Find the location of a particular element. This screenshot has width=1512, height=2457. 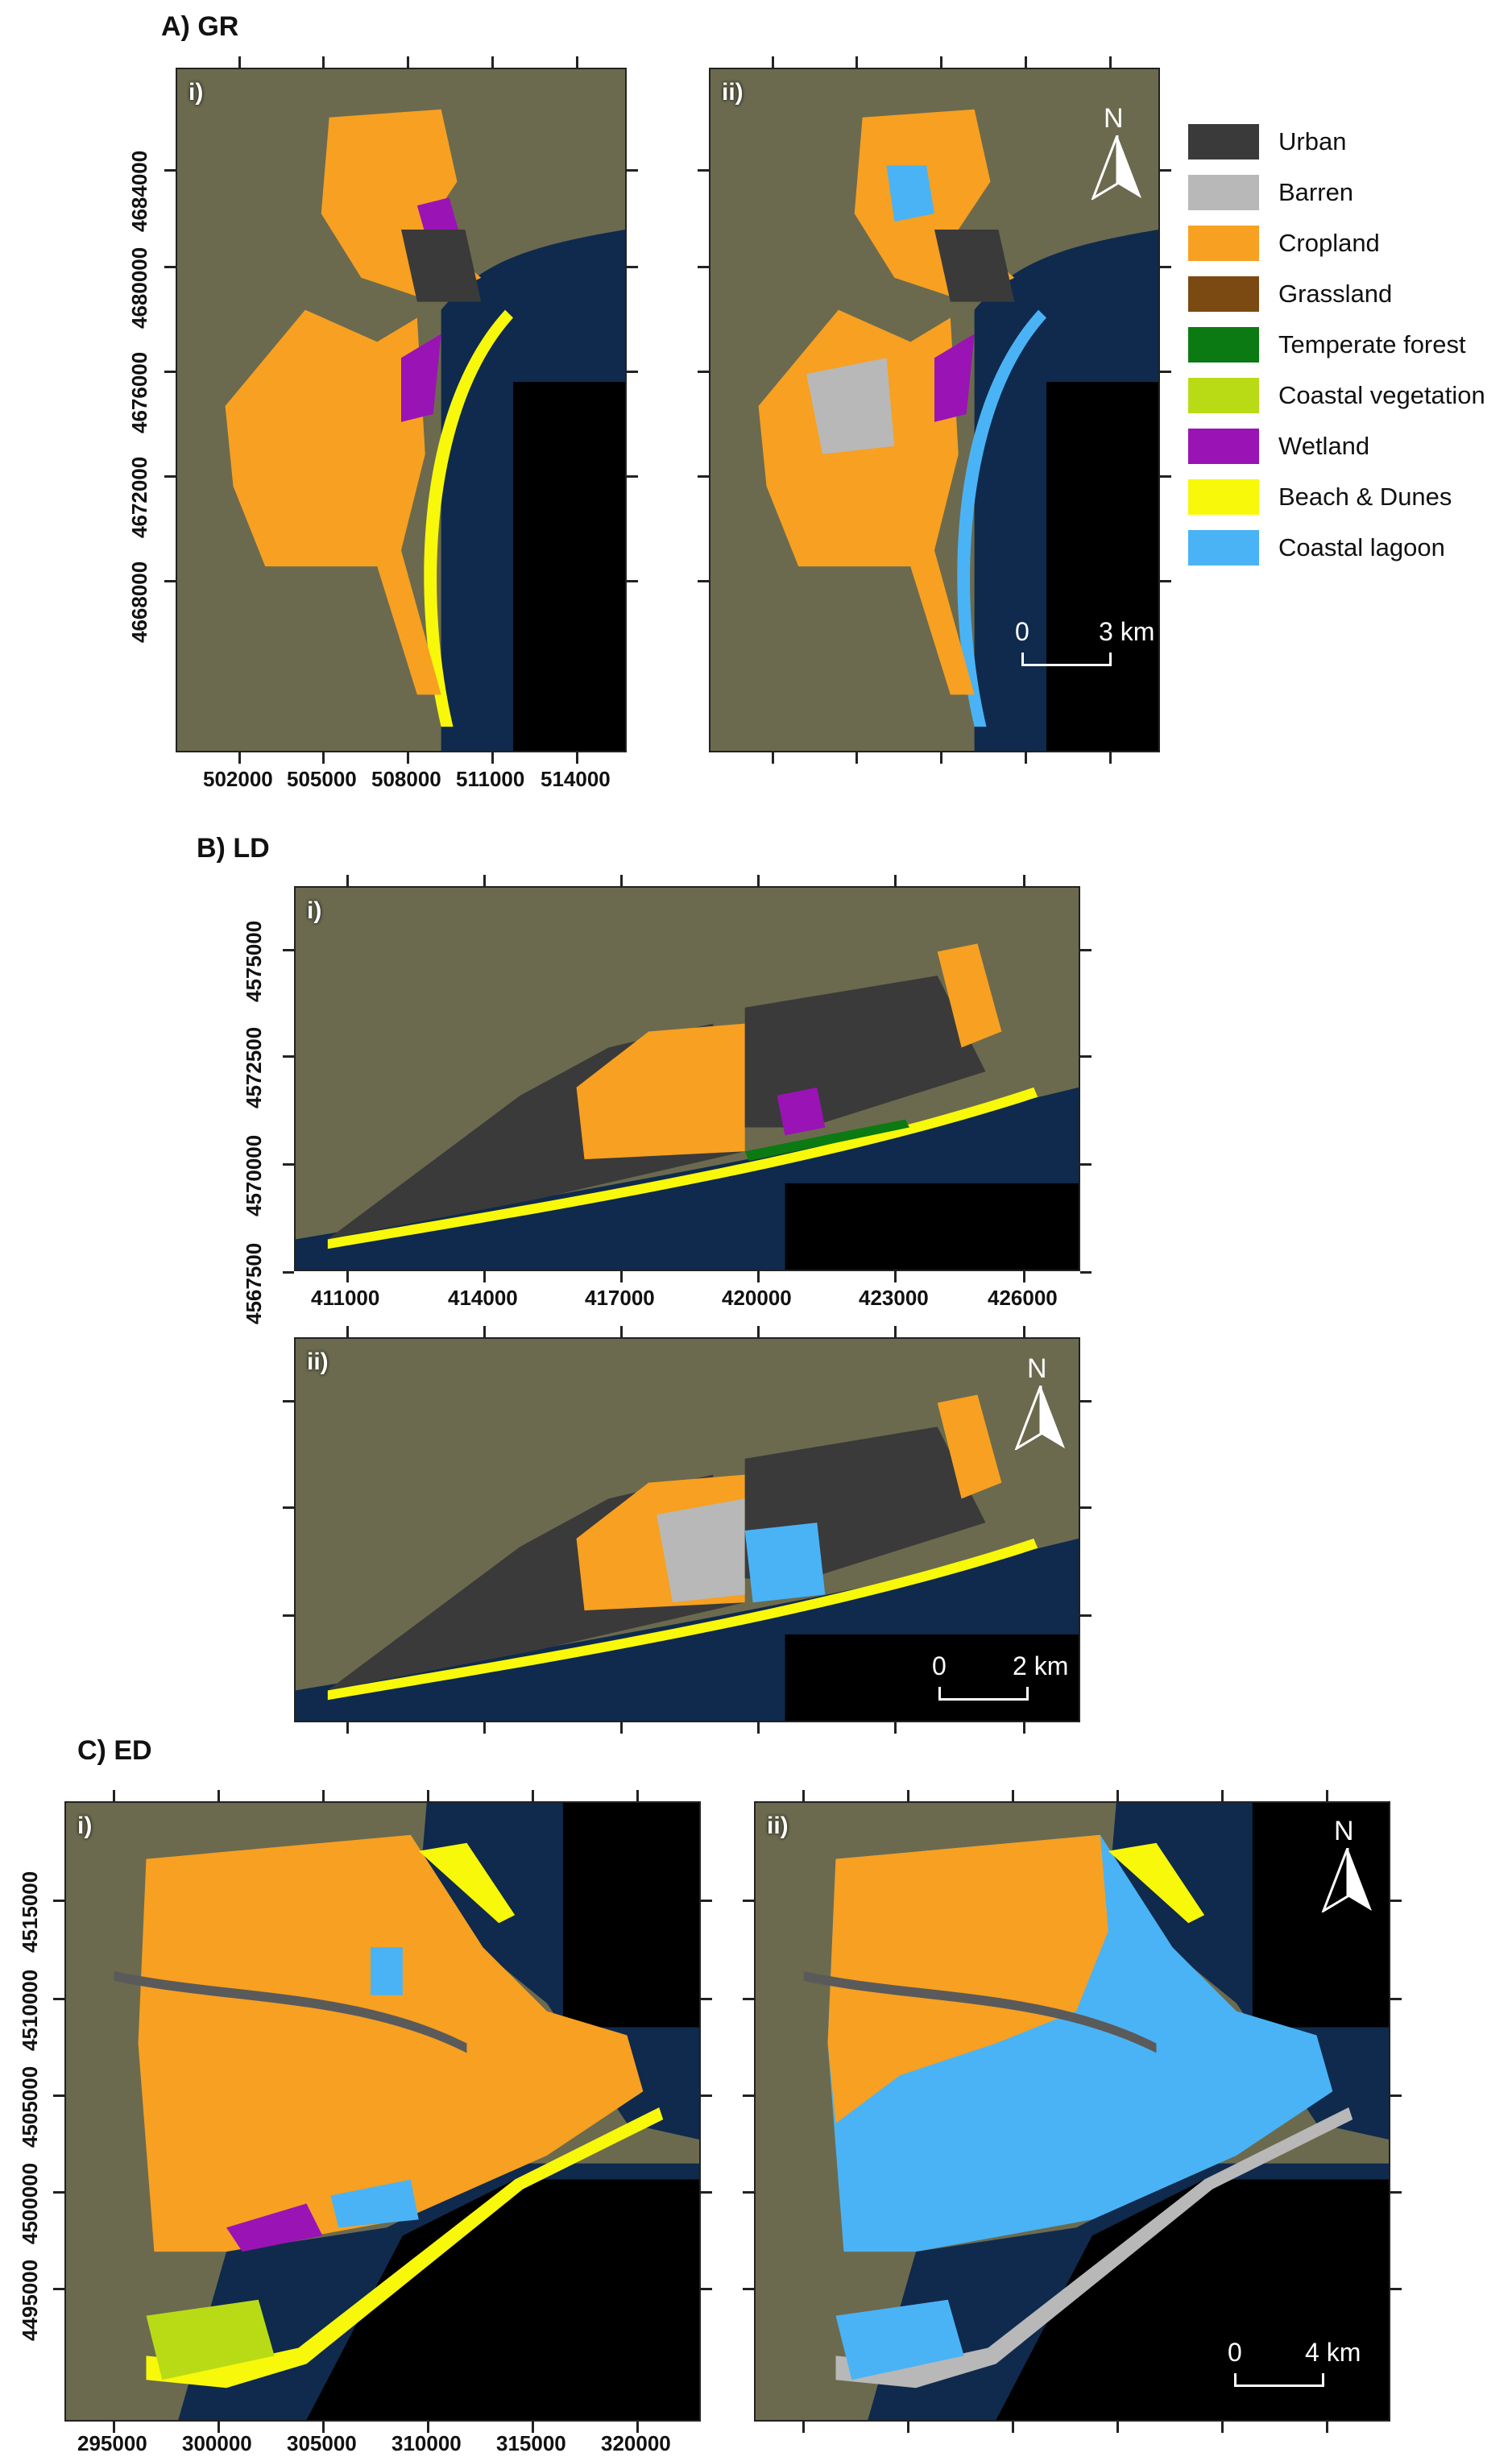

nodata-area is located at coordinates (932, 1677).